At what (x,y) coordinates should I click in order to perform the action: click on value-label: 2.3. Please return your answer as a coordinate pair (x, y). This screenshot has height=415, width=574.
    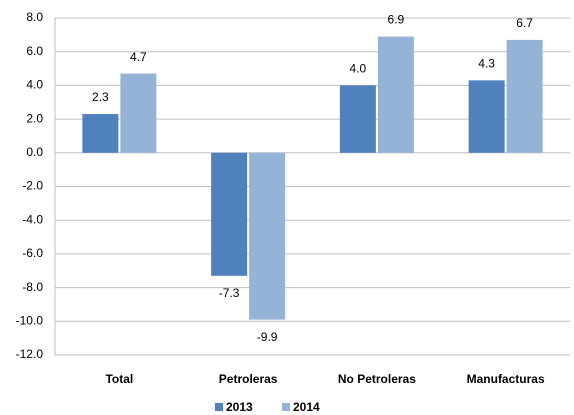
    Looking at the image, I should click on (100, 97).